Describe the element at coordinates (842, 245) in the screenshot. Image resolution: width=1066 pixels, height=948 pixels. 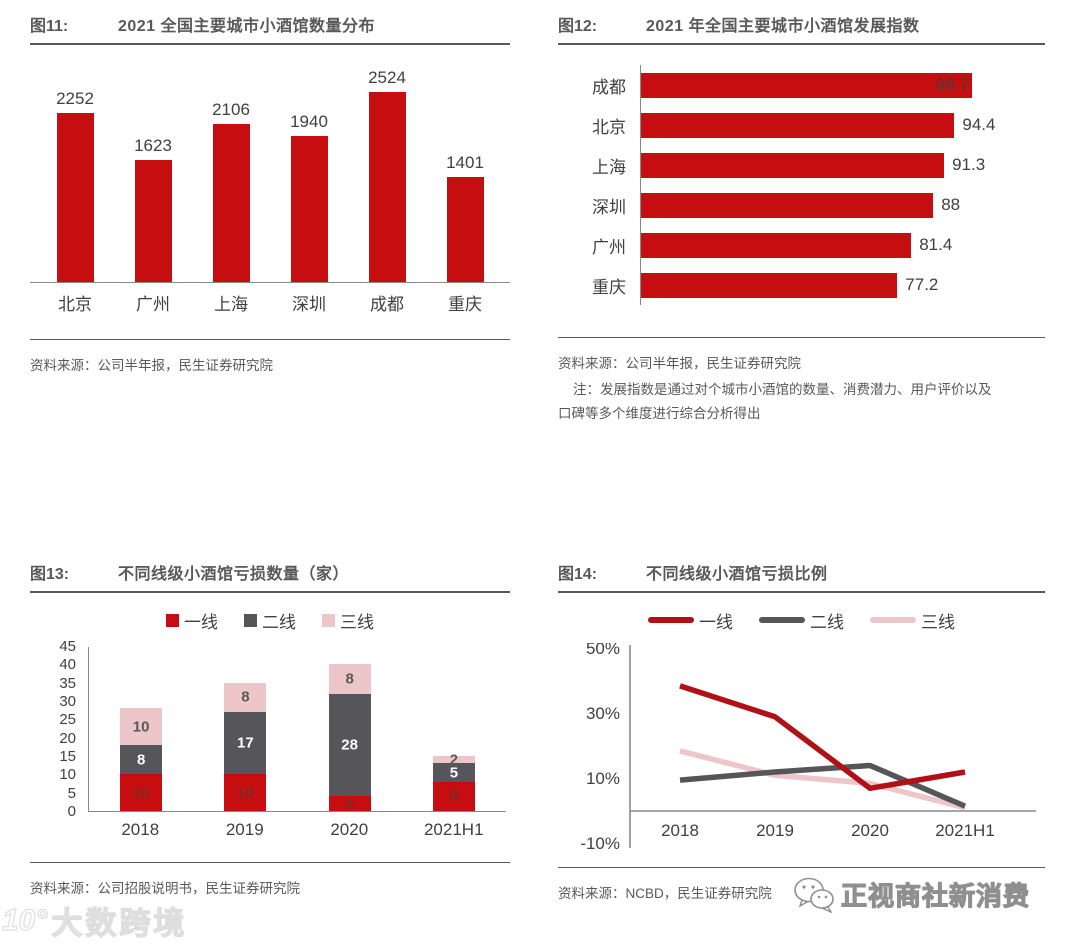
I see `bar-area: 81.4` at that location.